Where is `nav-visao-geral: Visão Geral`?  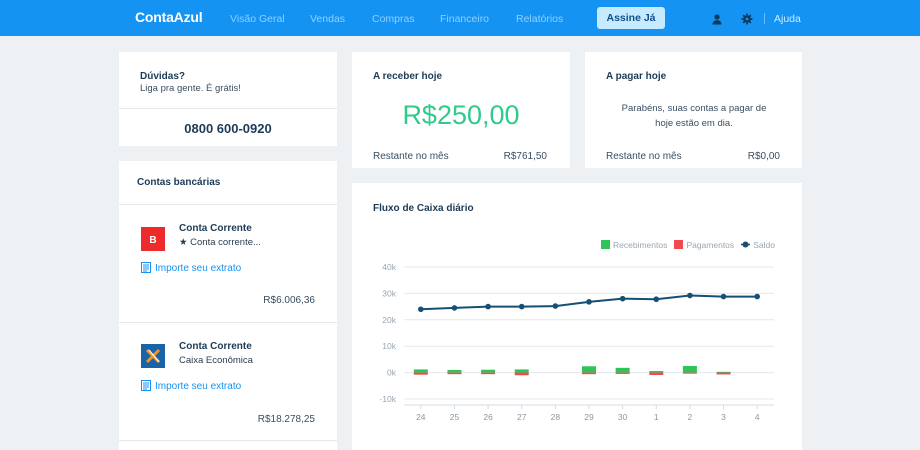
nav-visao-geral: Visão Geral is located at coordinates (257, 19).